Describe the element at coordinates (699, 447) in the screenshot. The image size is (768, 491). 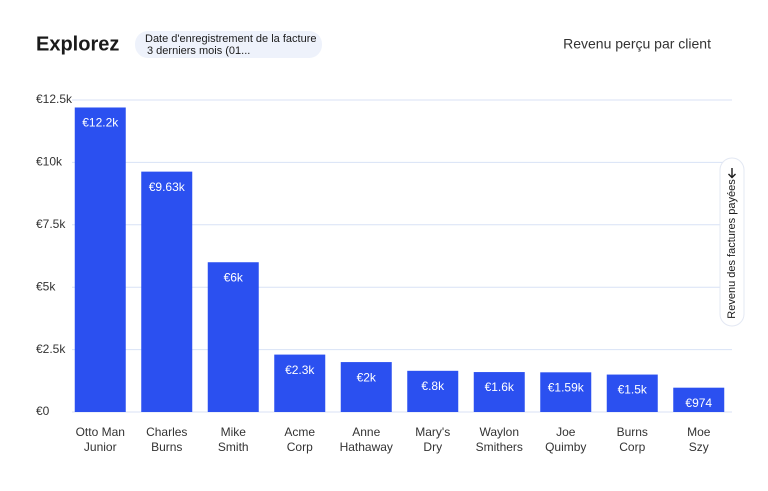
I see `x-tick-label: Szy` at that location.